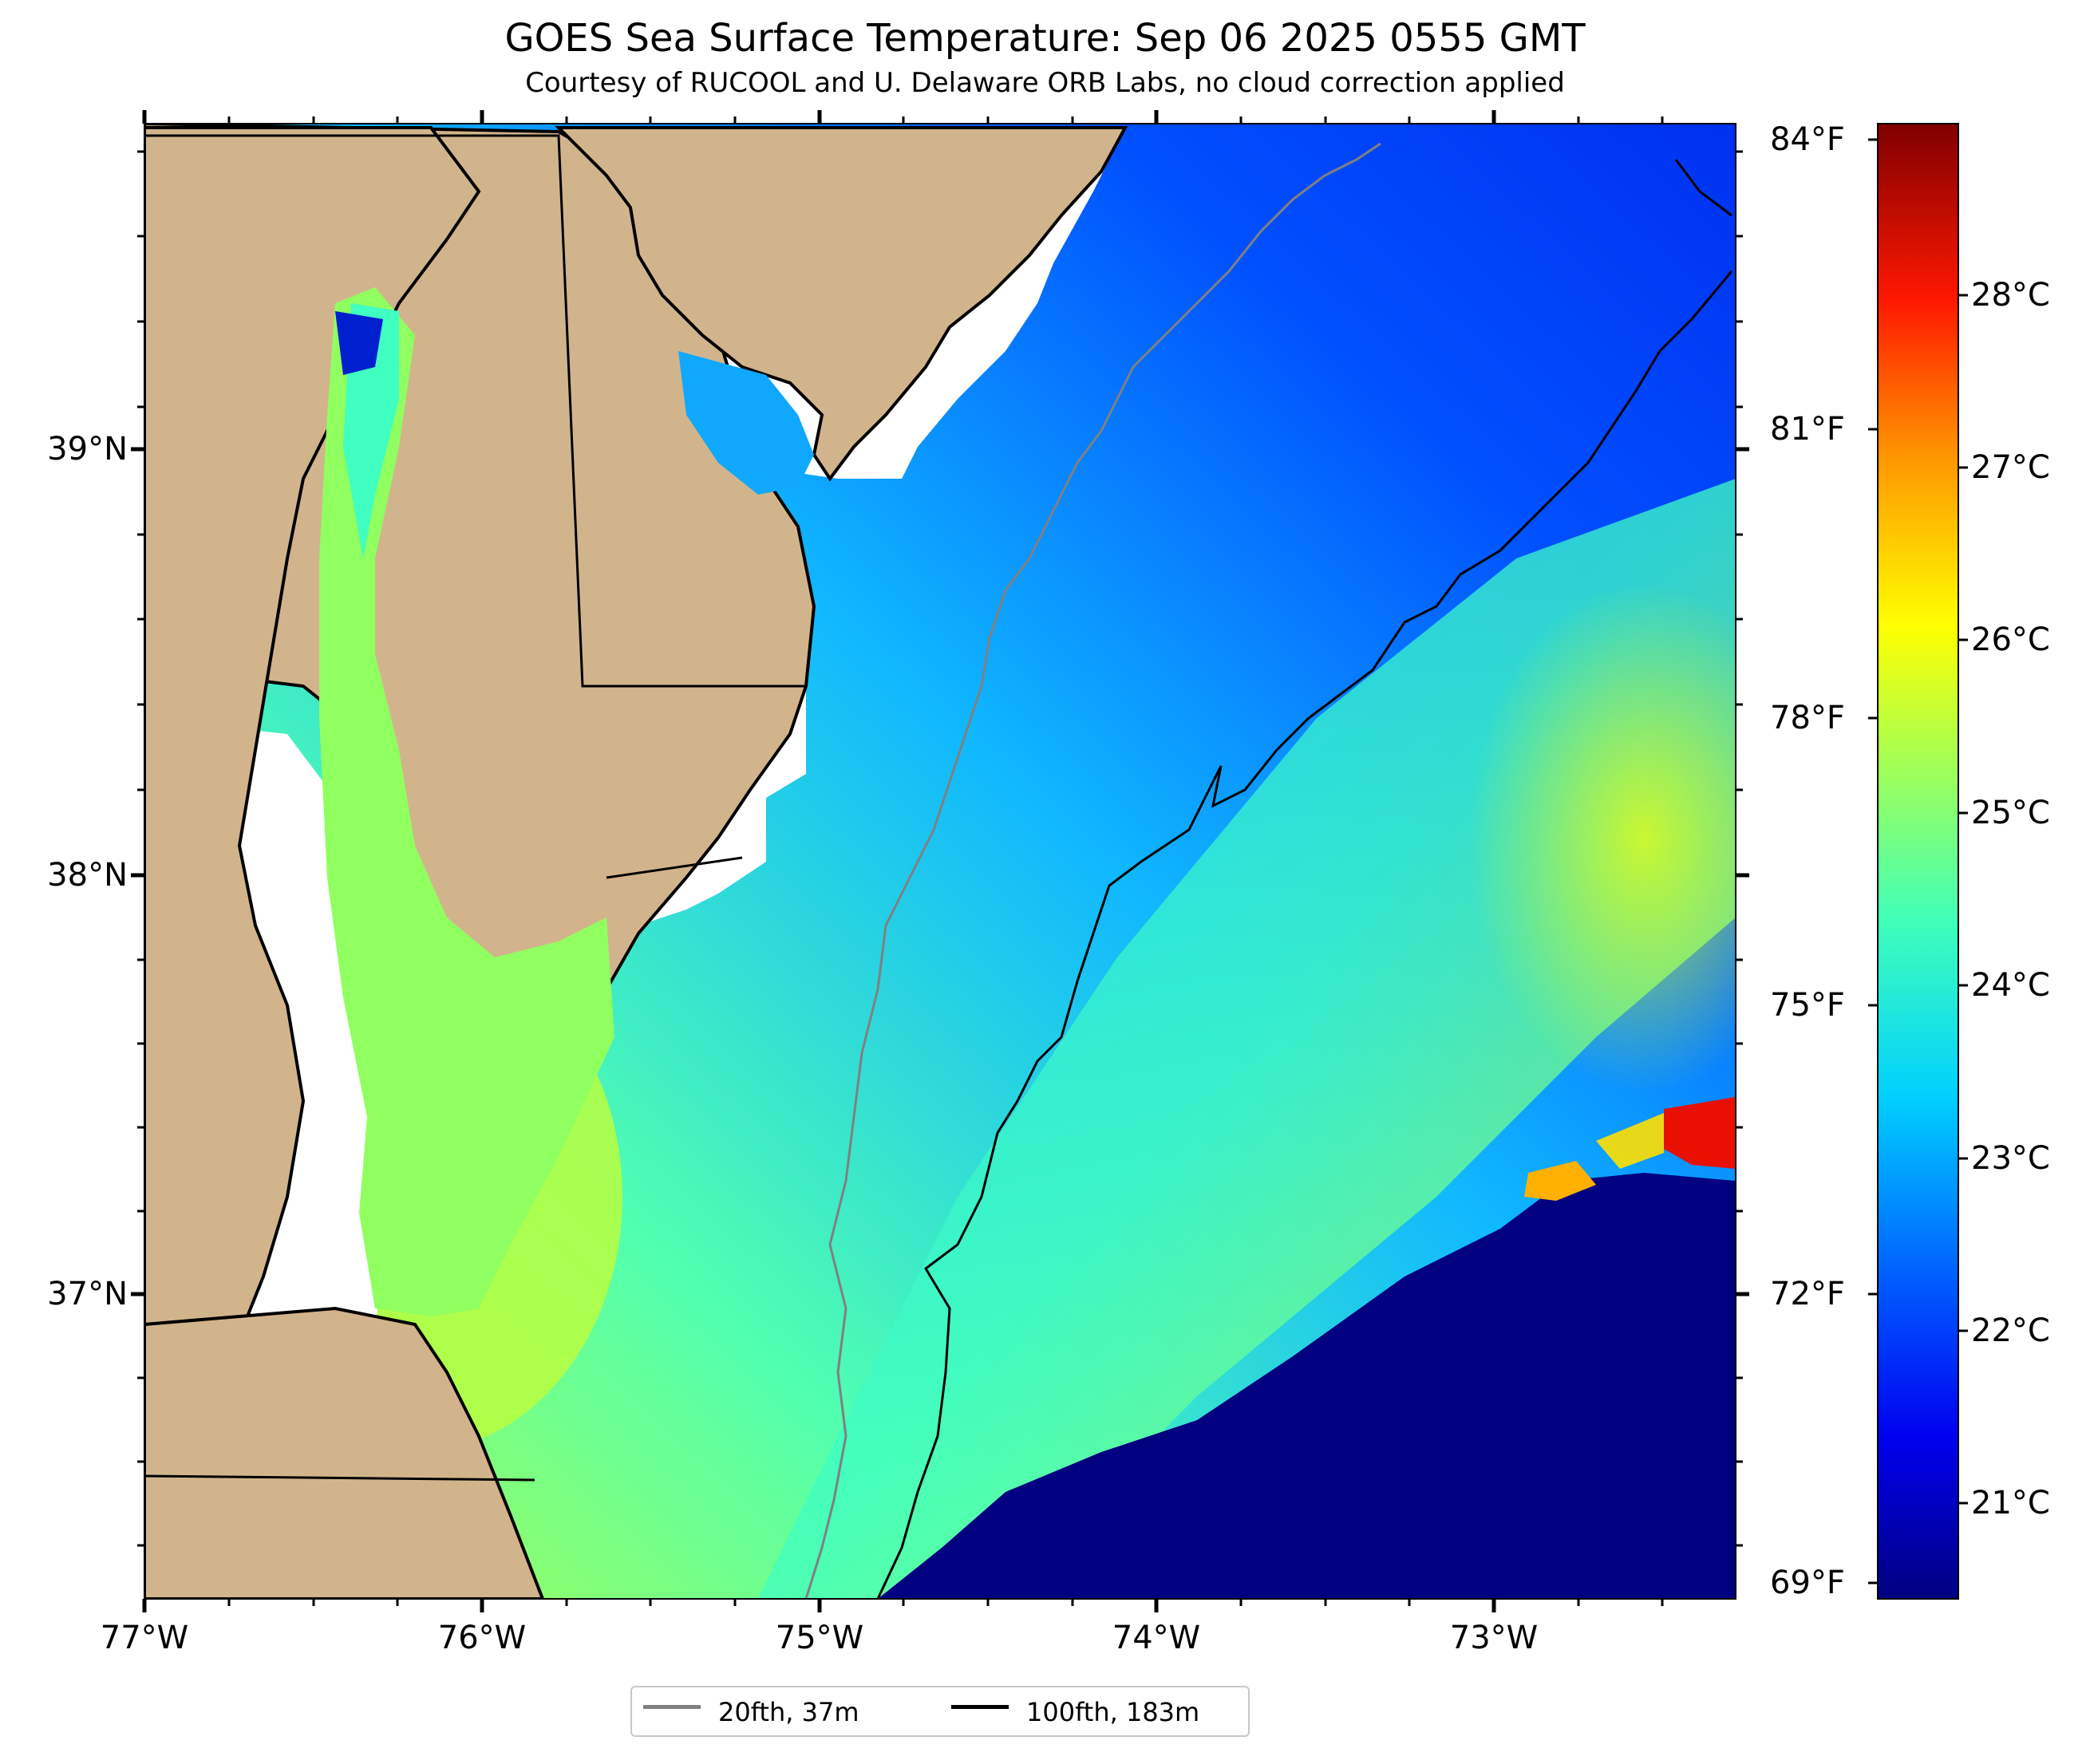  What do you see at coordinates (2010, 1503) in the screenshot?
I see `degc-label-21: 21°C` at bounding box center [2010, 1503].